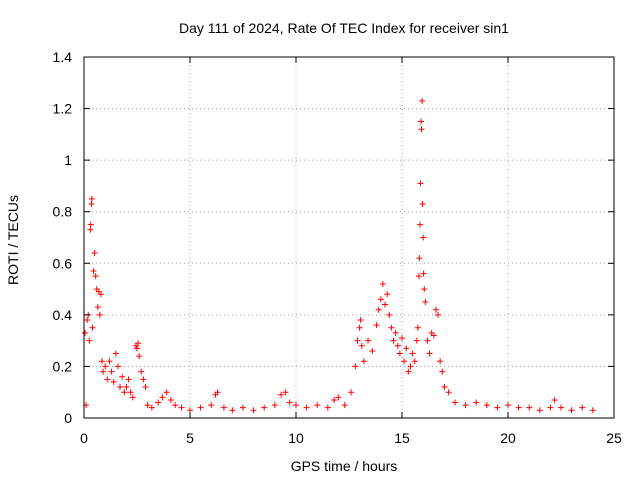  What do you see at coordinates (614, 438) in the screenshot?
I see `x-tick-label: 25` at bounding box center [614, 438].